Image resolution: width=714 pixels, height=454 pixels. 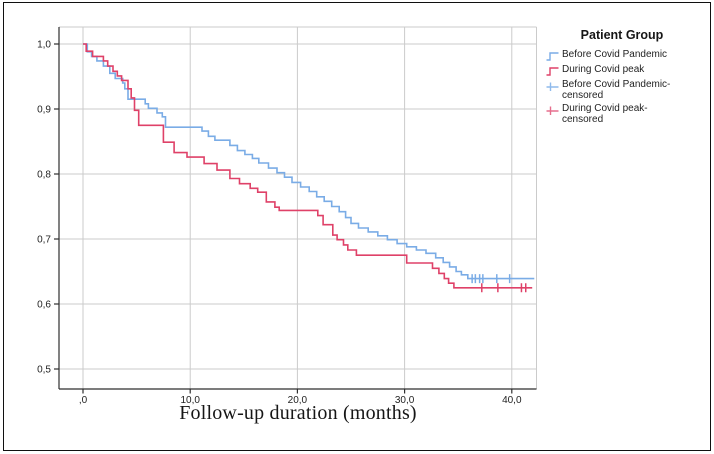 What do you see at coordinates (616, 90) in the screenshot?
I see `legend-item-label: Before Covid Pandemic-censored` at bounding box center [616, 90].